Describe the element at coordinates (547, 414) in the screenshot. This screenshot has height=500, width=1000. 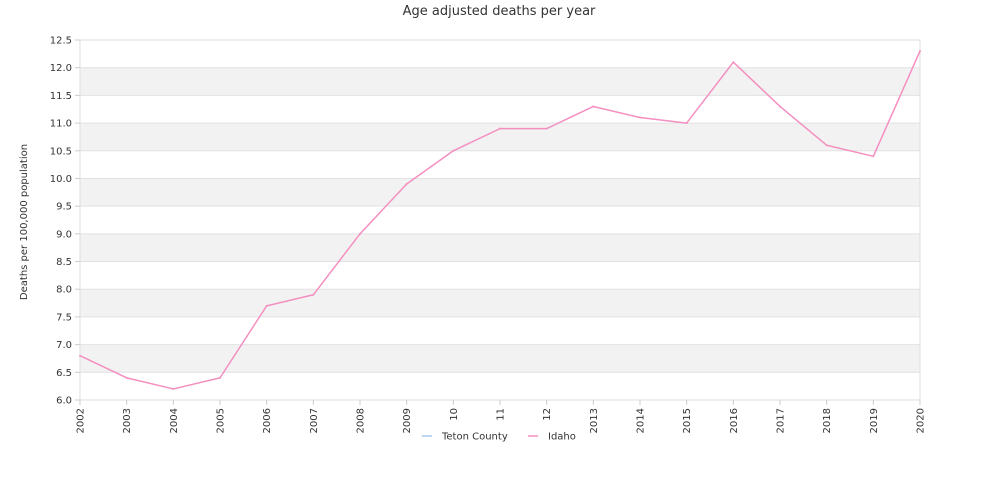
I see `x-tick-label: 12` at that location.